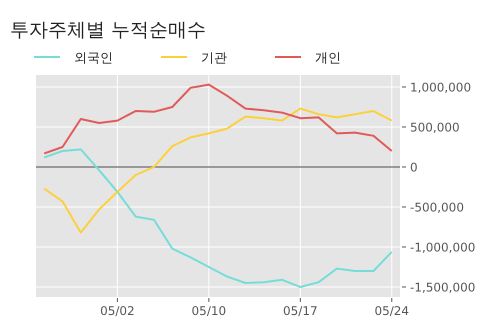  What do you see at coordinates (441, 87) in the screenshot?
I see `y-tick-label: 1,000,000` at bounding box center [441, 87].